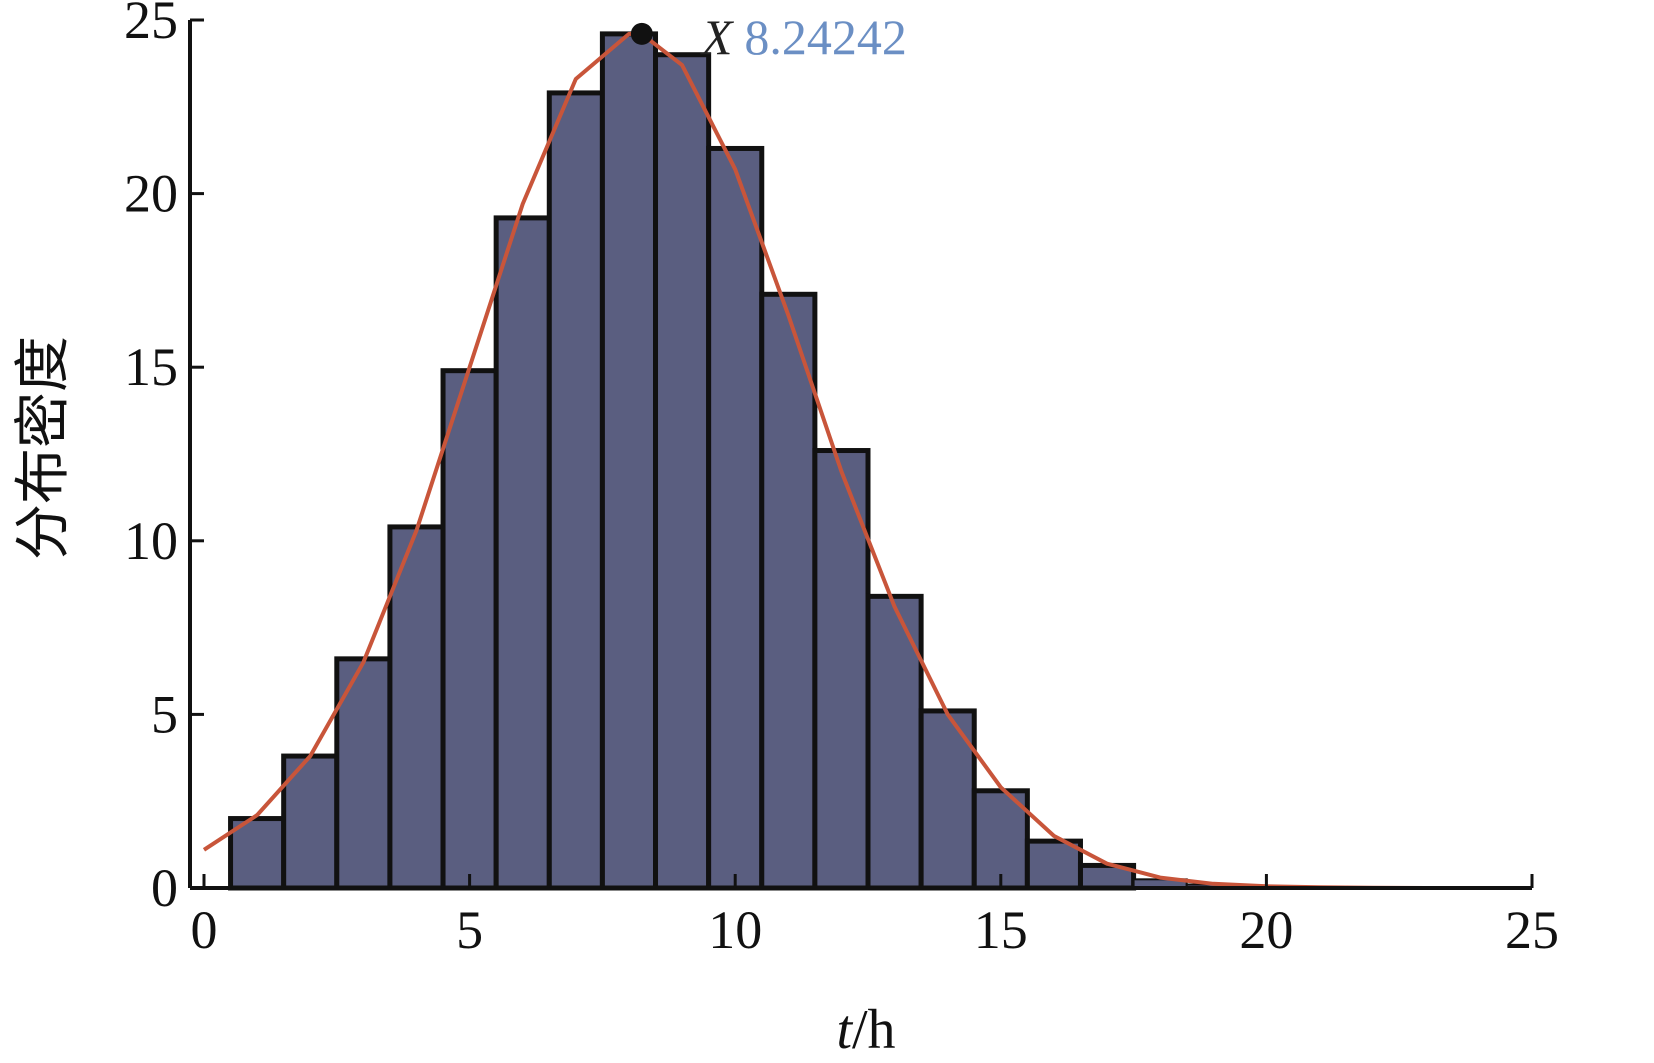  What do you see at coordinates (151, 25) in the screenshot?
I see `y-tick-label: 25` at bounding box center [151, 25].